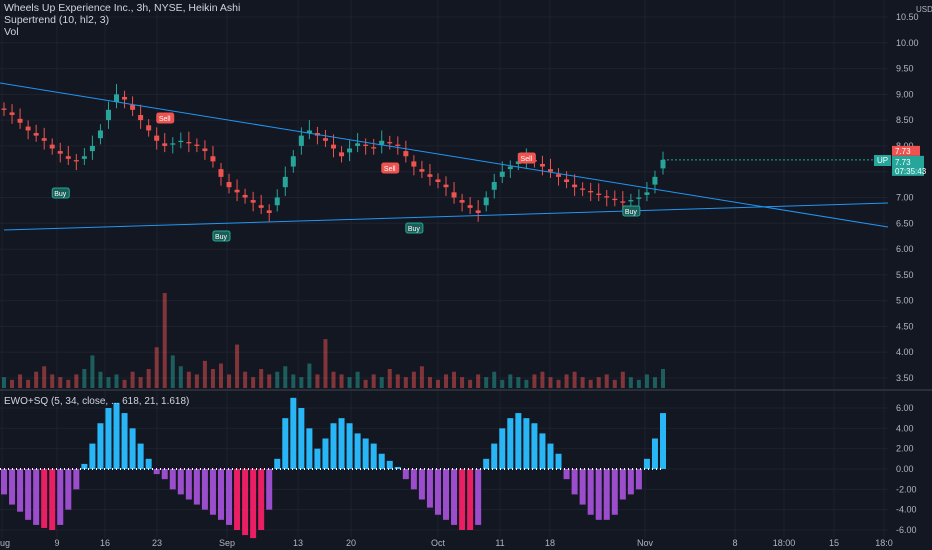  Describe the element at coordinates (905, 428) in the screenshot. I see `ewo-tick-1: 4.00` at that location.